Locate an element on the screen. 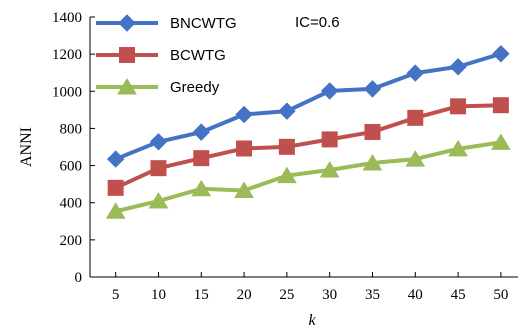 Image resolution: width=518 pixels, height=331 pixels. y-tick-label: 1000 is located at coordinates (67, 92).